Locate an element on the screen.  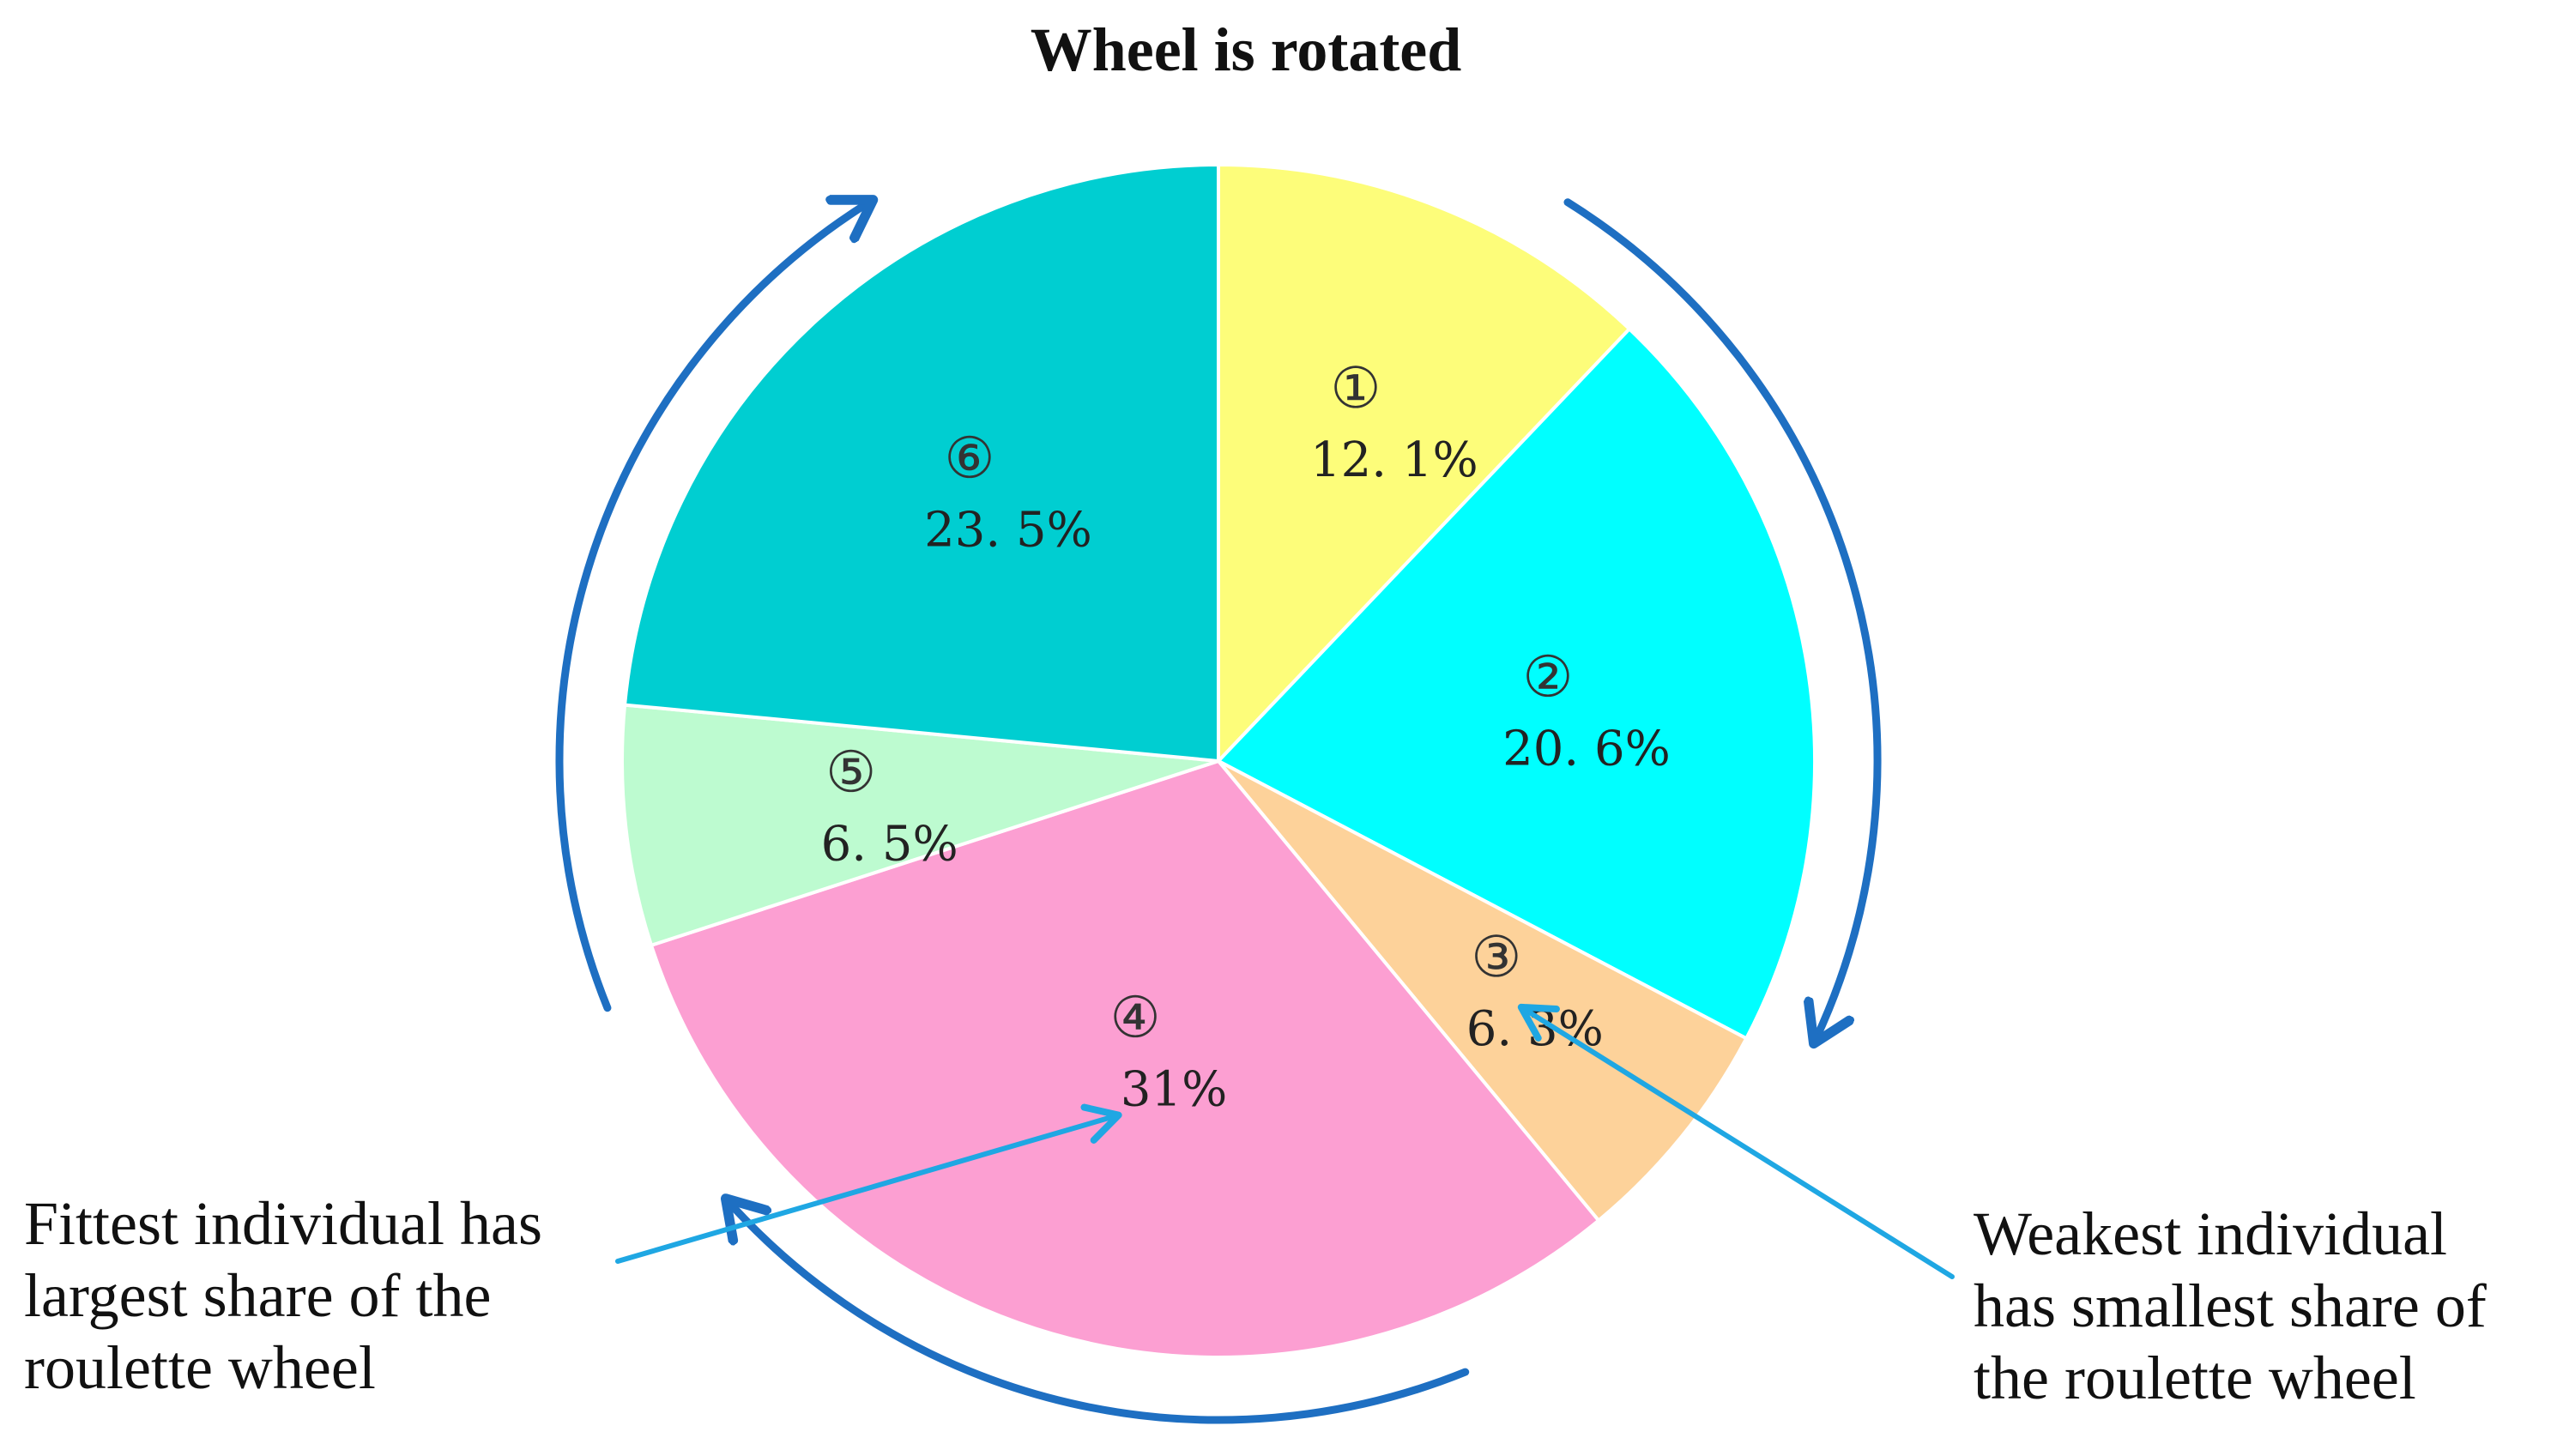
slice-index-label-6: ⑥ is located at coordinates (969, 458).